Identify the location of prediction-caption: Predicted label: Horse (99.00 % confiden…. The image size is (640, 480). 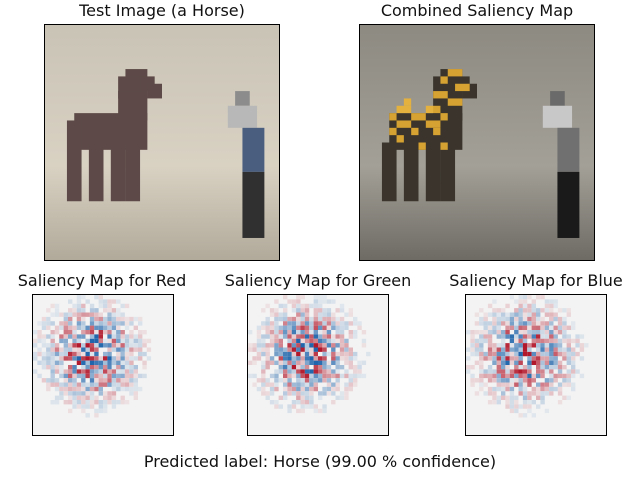
(320, 461).